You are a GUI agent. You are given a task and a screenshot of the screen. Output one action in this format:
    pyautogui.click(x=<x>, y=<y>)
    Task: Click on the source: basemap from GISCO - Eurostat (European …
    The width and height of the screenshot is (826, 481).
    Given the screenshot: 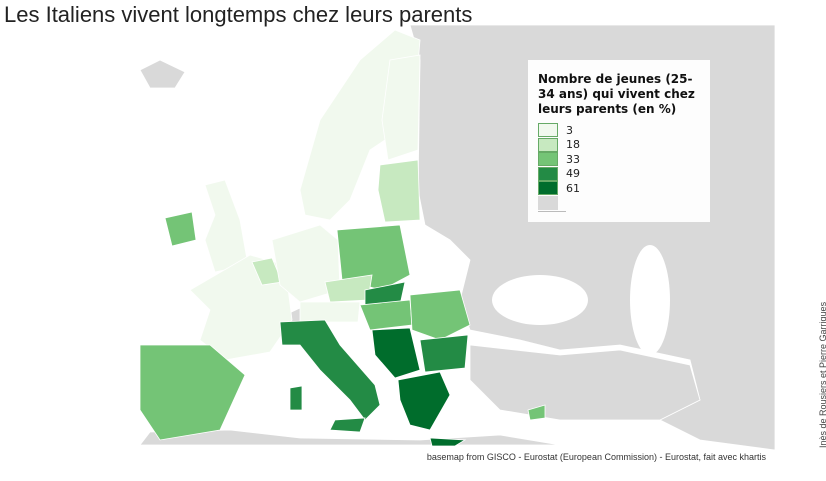 What is the action you would take?
    pyautogui.click(x=596, y=457)
    